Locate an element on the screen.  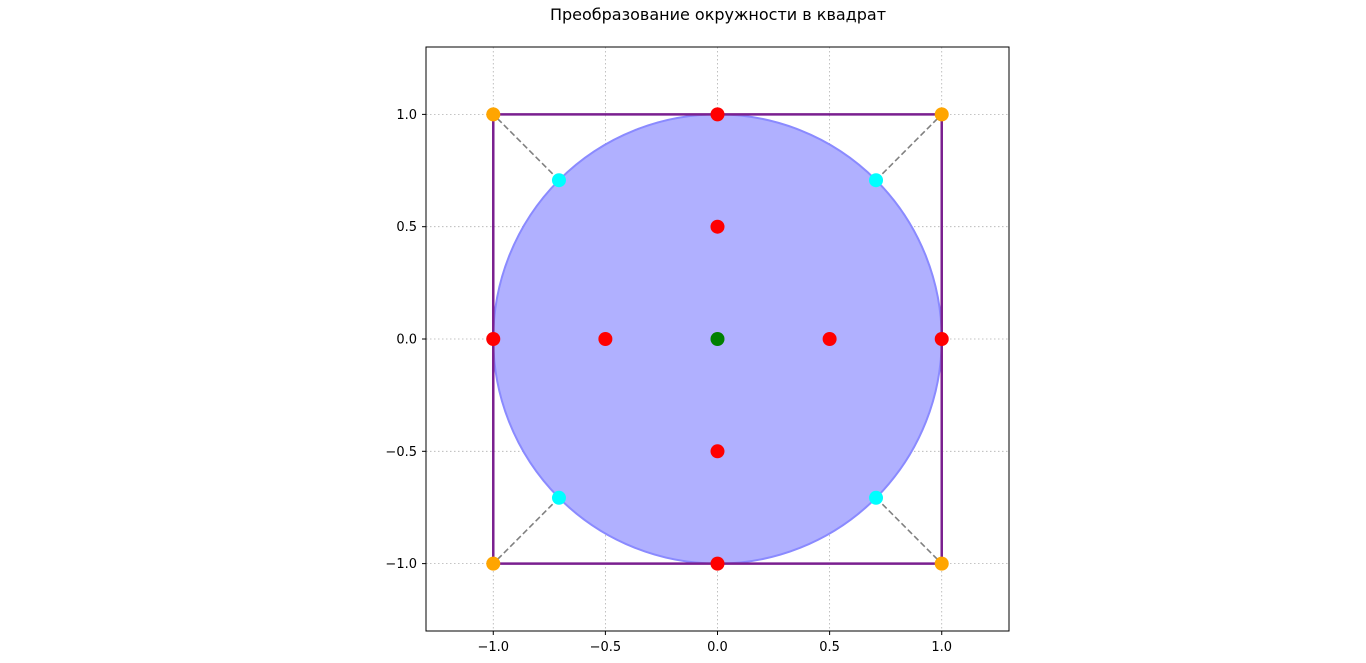
y-tick-label: 1.0 is located at coordinates (406, 115).